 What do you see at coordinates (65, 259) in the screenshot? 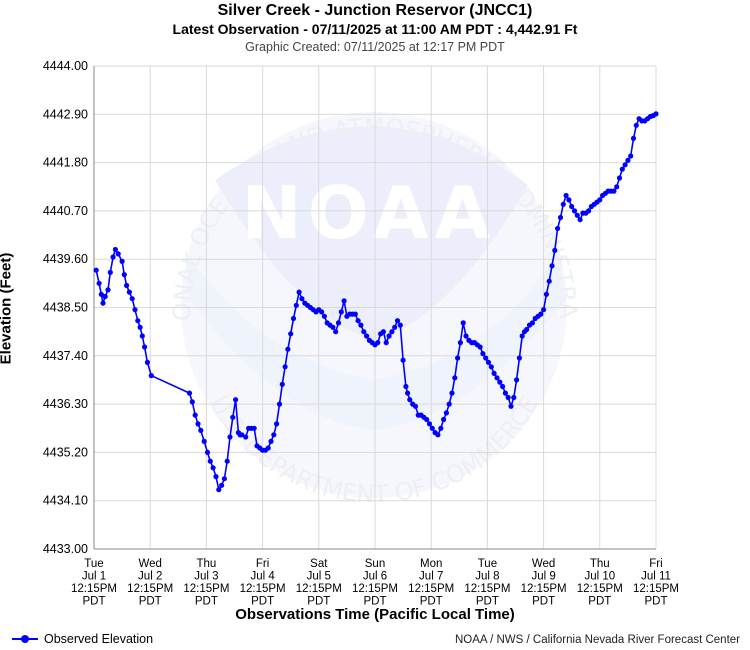
I see `y-tick-label: 4439.60` at bounding box center [65, 259].